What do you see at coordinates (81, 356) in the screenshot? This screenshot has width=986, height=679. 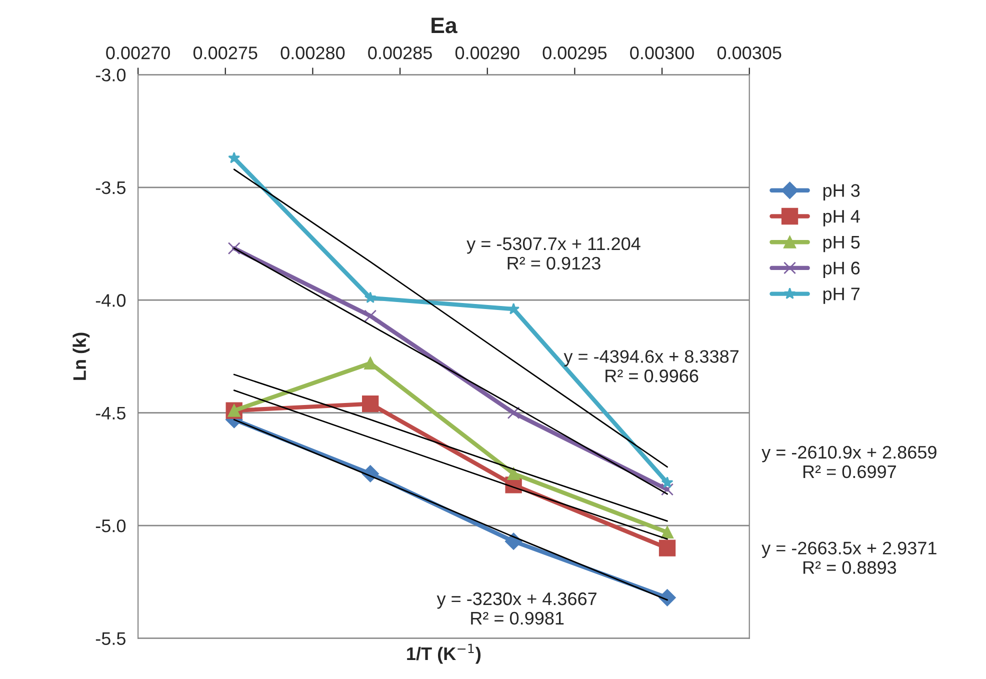 I see `y-axis-title: Ln (k)` at bounding box center [81, 356].